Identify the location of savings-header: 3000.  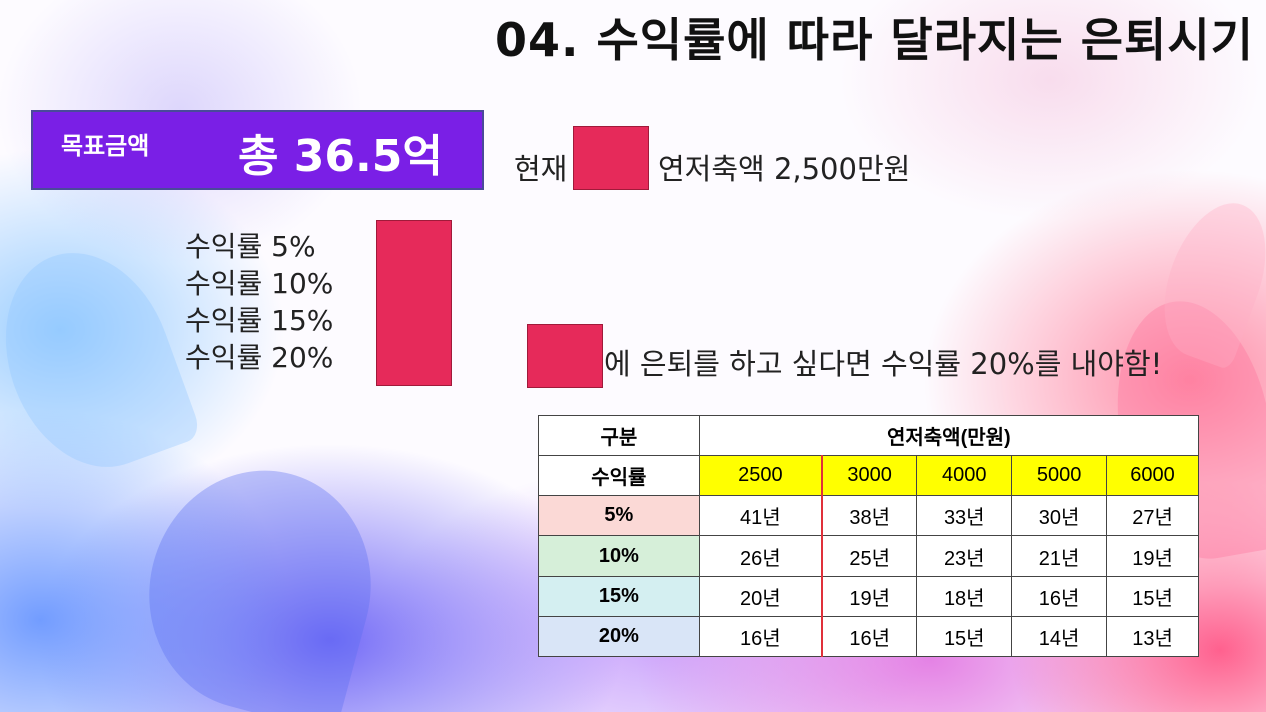
(869, 476).